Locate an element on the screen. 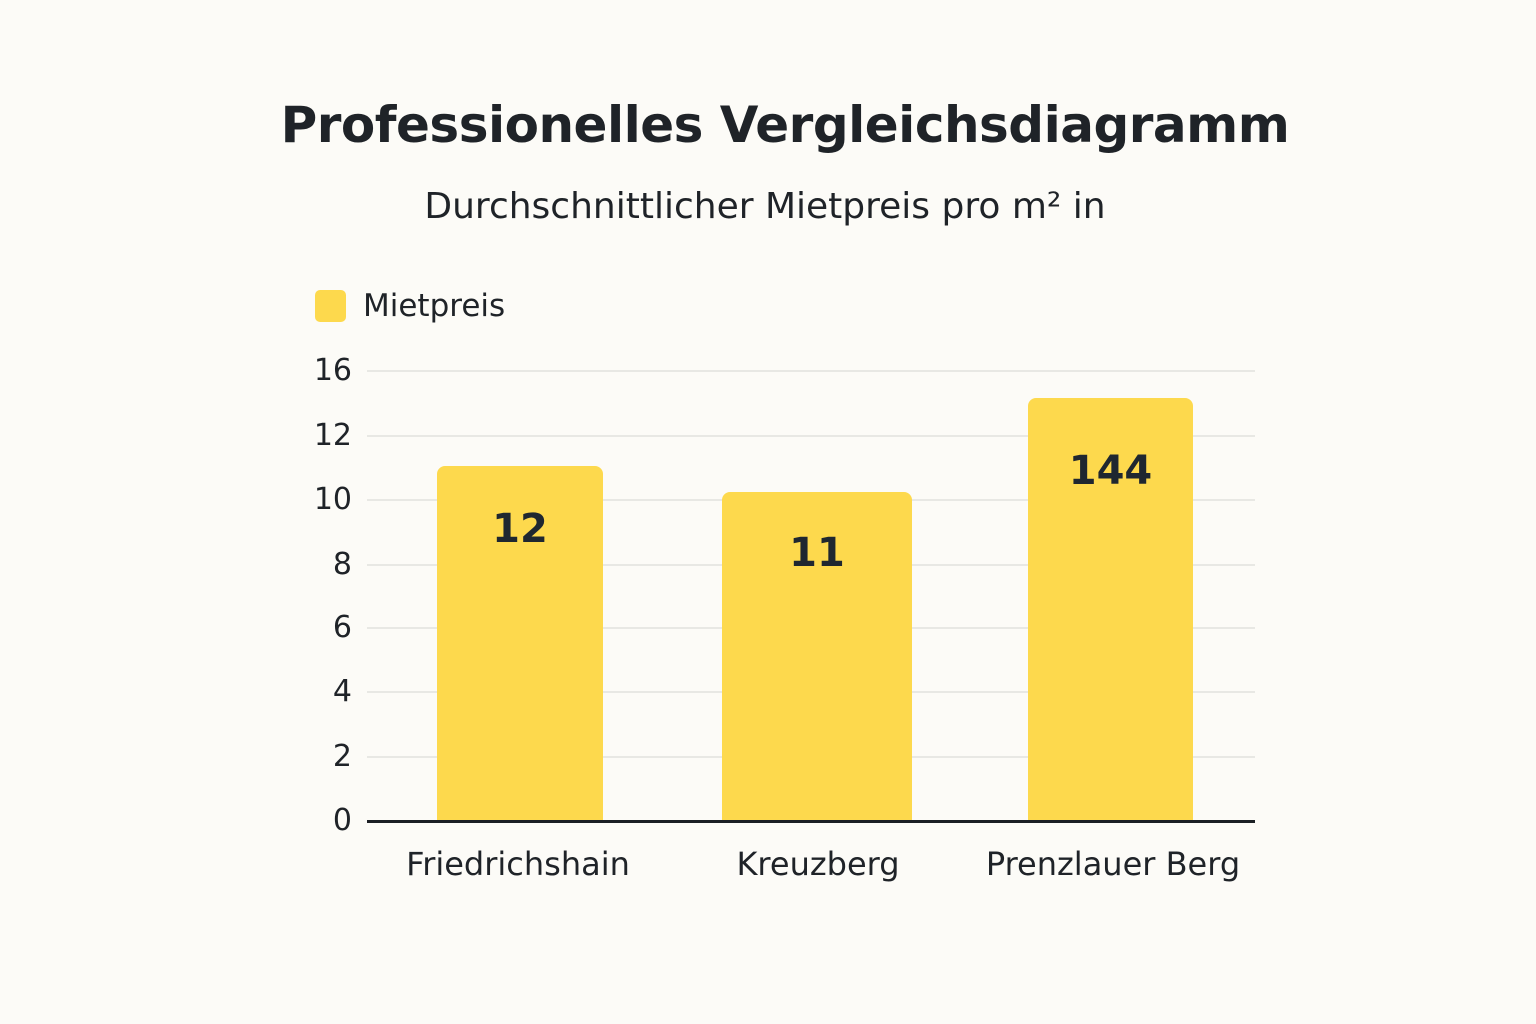 Image resolution: width=1536 pixels, height=1024 pixels. y-tick-label: 10 is located at coordinates (332, 499).